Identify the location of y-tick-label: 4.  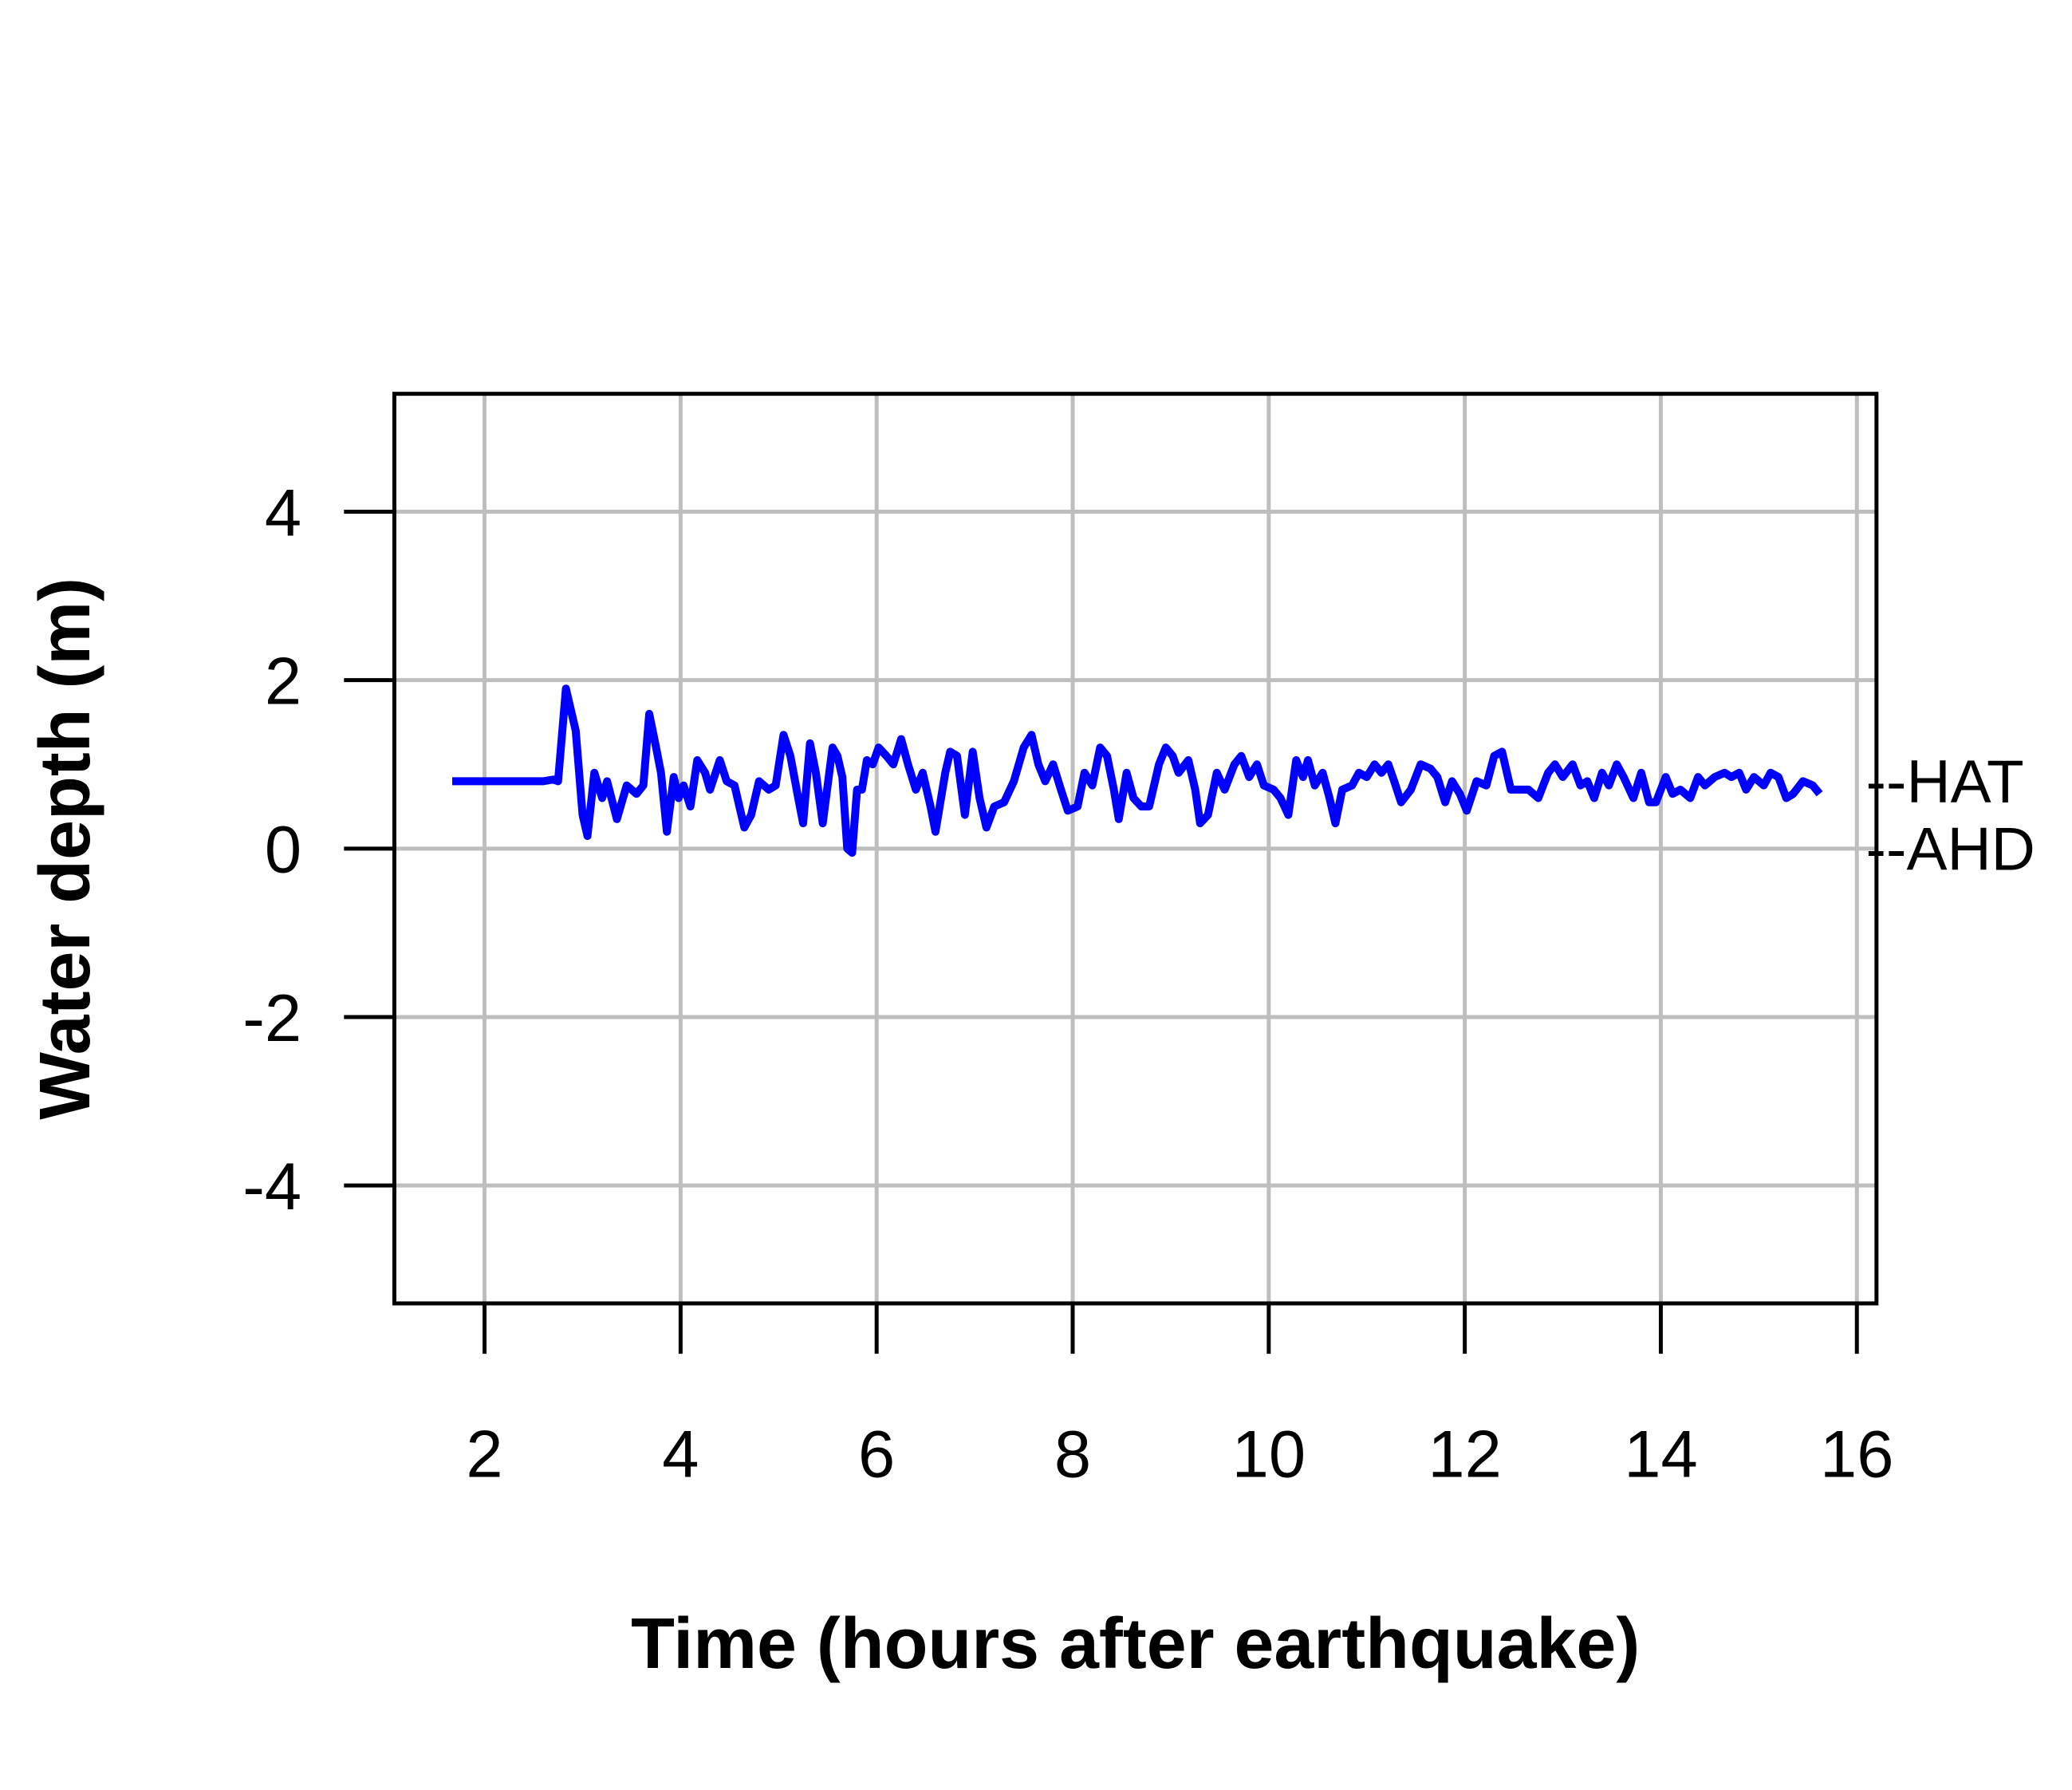
(283, 512).